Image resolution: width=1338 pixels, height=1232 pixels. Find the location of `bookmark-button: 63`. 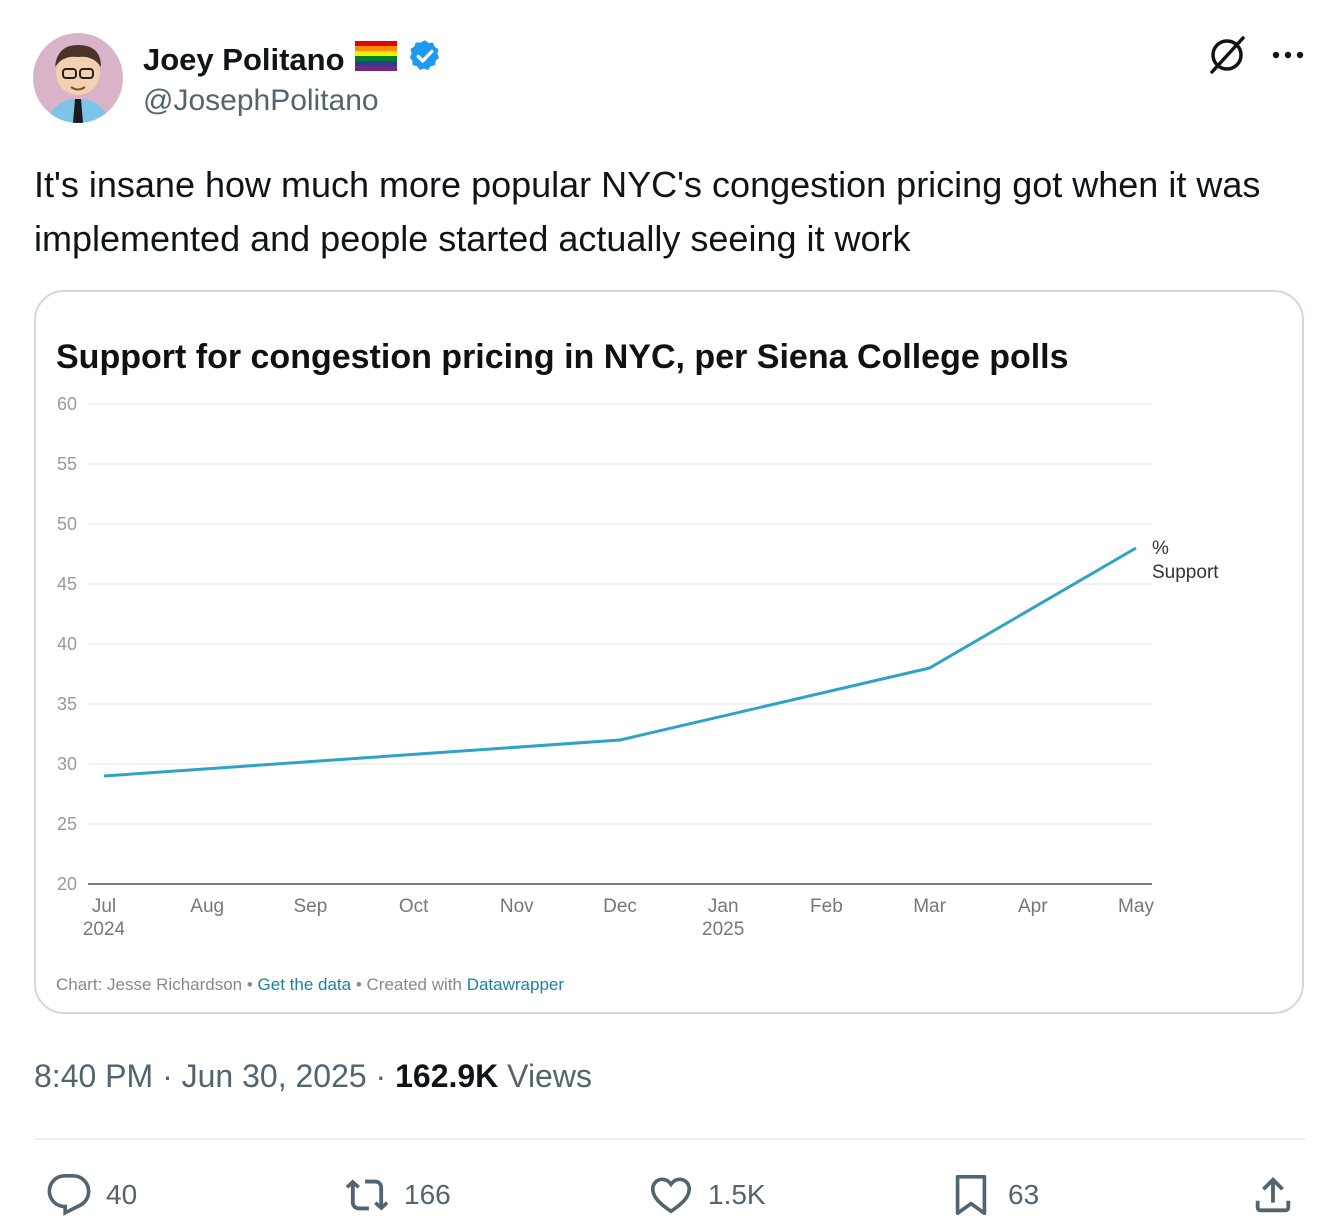

bookmark-button: 63 is located at coordinates (993, 1195).